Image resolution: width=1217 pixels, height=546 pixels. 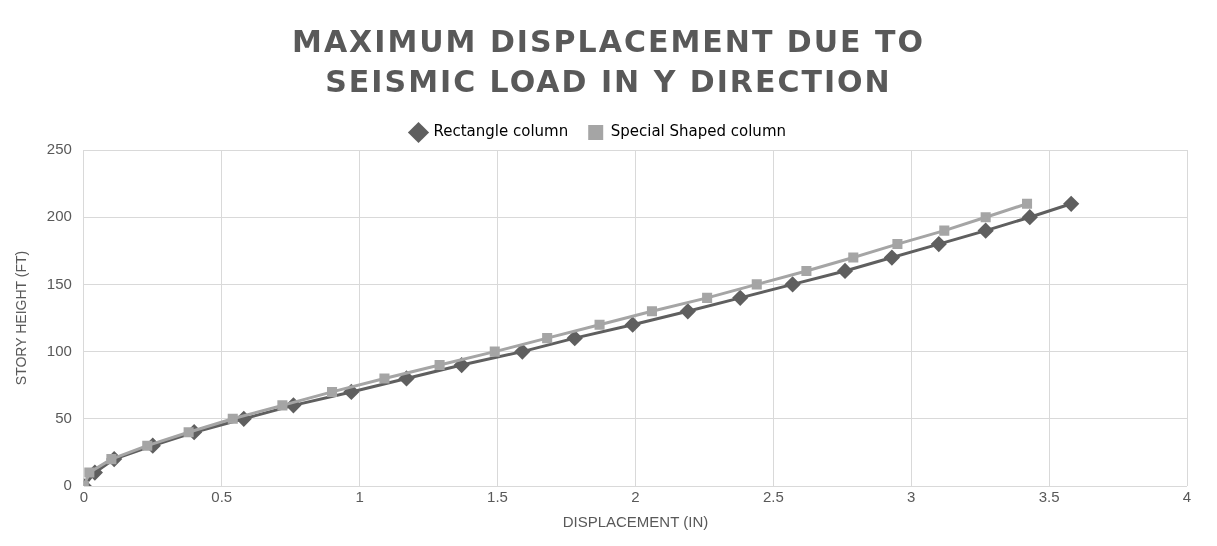 I want to click on y-tick-label: 150, so click(x=59, y=283).